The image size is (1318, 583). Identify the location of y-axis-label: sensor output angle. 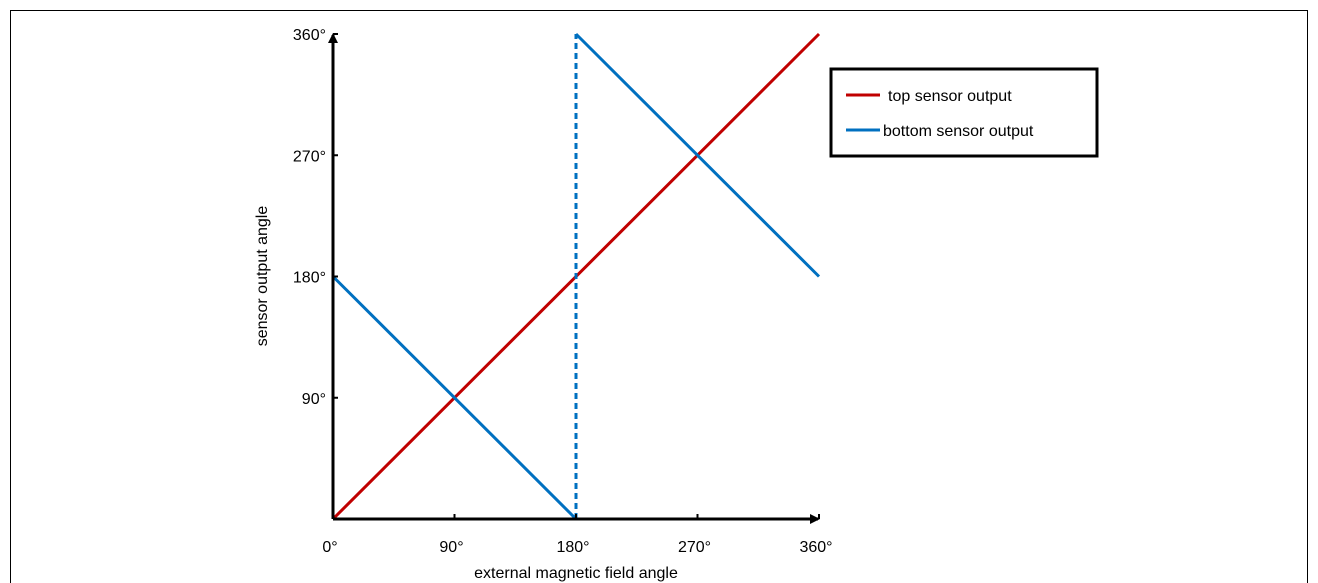
(262, 276).